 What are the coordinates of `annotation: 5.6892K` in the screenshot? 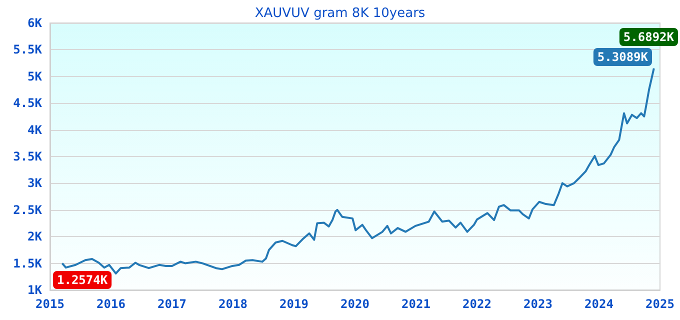 It's located at (649, 37).